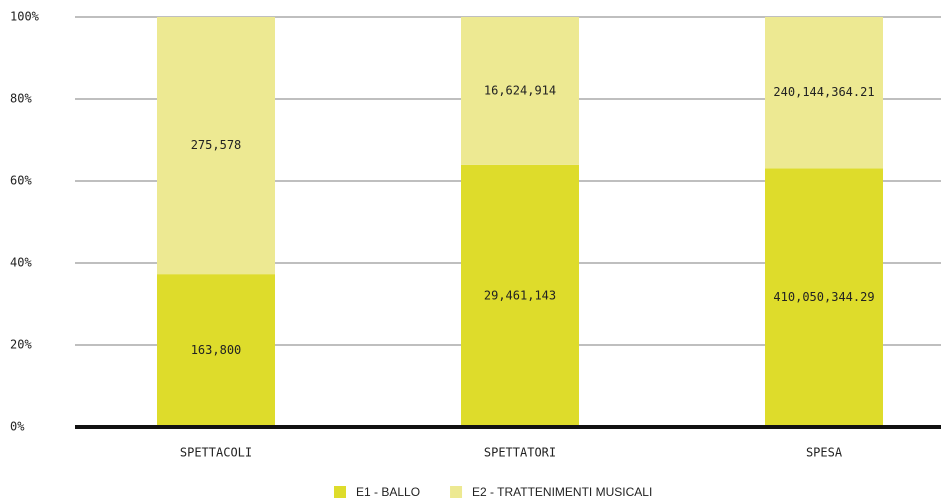  I want to click on data-label: 29,461,143, so click(520, 295).